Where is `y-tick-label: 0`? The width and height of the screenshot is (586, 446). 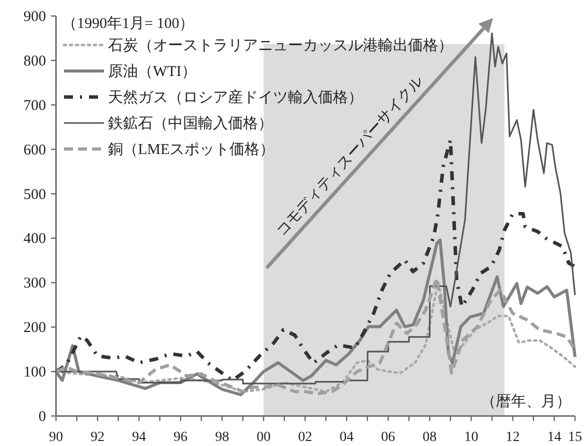
y-tick-label: 0 is located at coordinates (42, 417).